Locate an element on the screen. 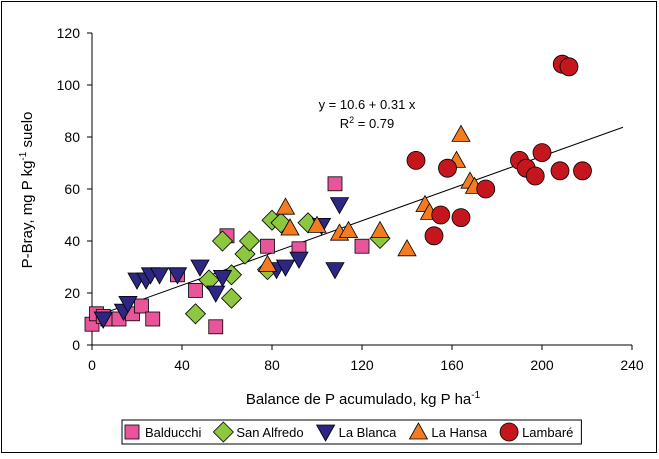  y-tick-label: 60 is located at coordinates (72, 189).